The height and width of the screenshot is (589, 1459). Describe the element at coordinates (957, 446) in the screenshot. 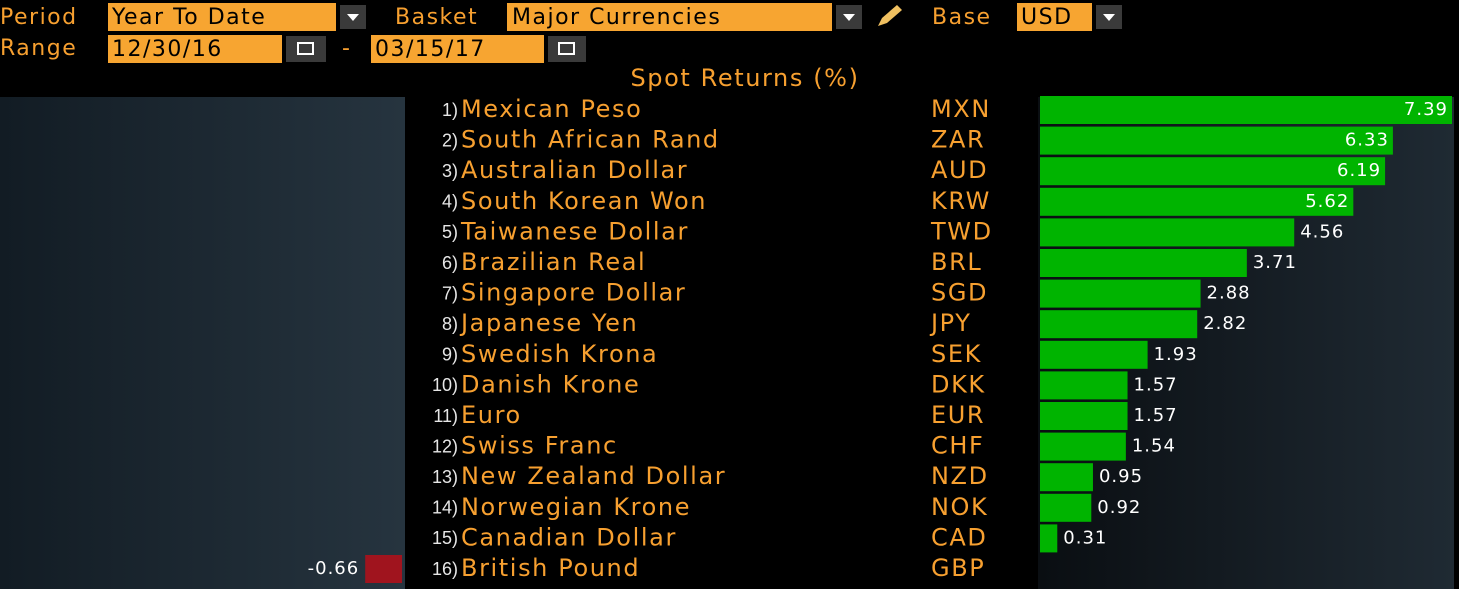

I see `currency-code: CHF` at that location.